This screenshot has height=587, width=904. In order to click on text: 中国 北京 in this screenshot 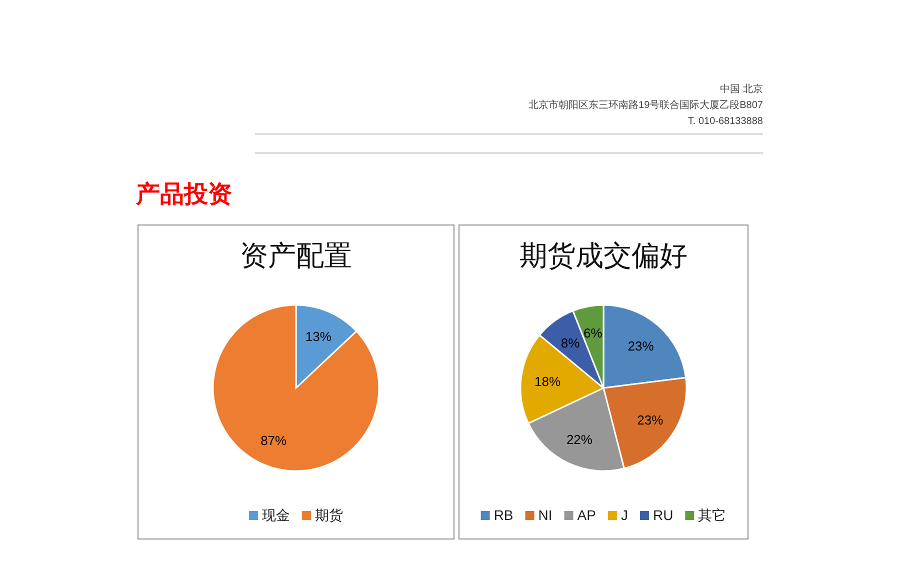, I will do `click(741, 89)`.